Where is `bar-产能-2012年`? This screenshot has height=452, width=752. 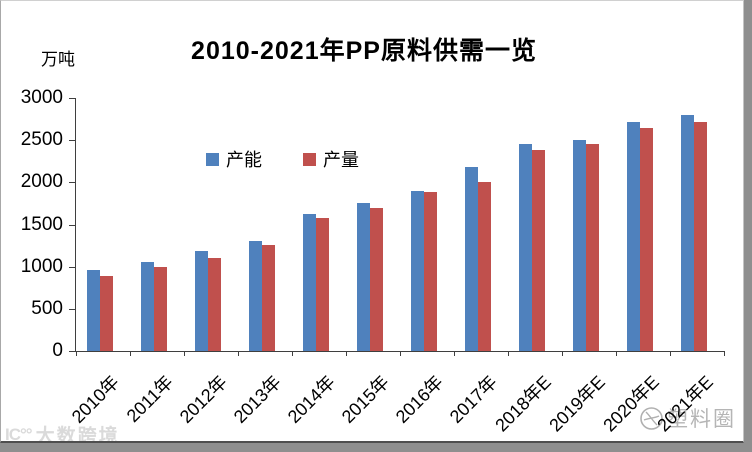
bar-产能-2012年 is located at coordinates (201, 301).